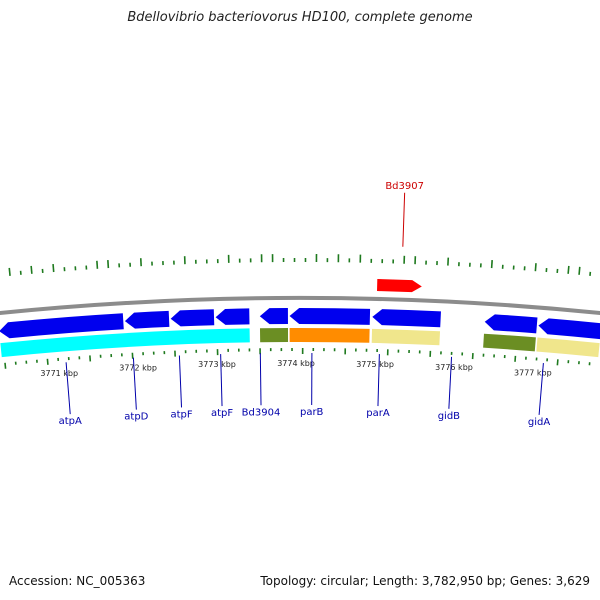 This screenshot has height=600, width=600. Describe the element at coordinates (404, 219) in the screenshot. I see `leader-line-Bd3907` at that location.